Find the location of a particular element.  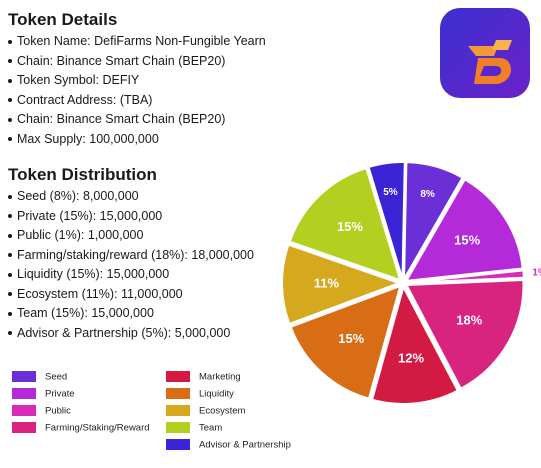

slice-label: 5% is located at coordinates (390, 192).